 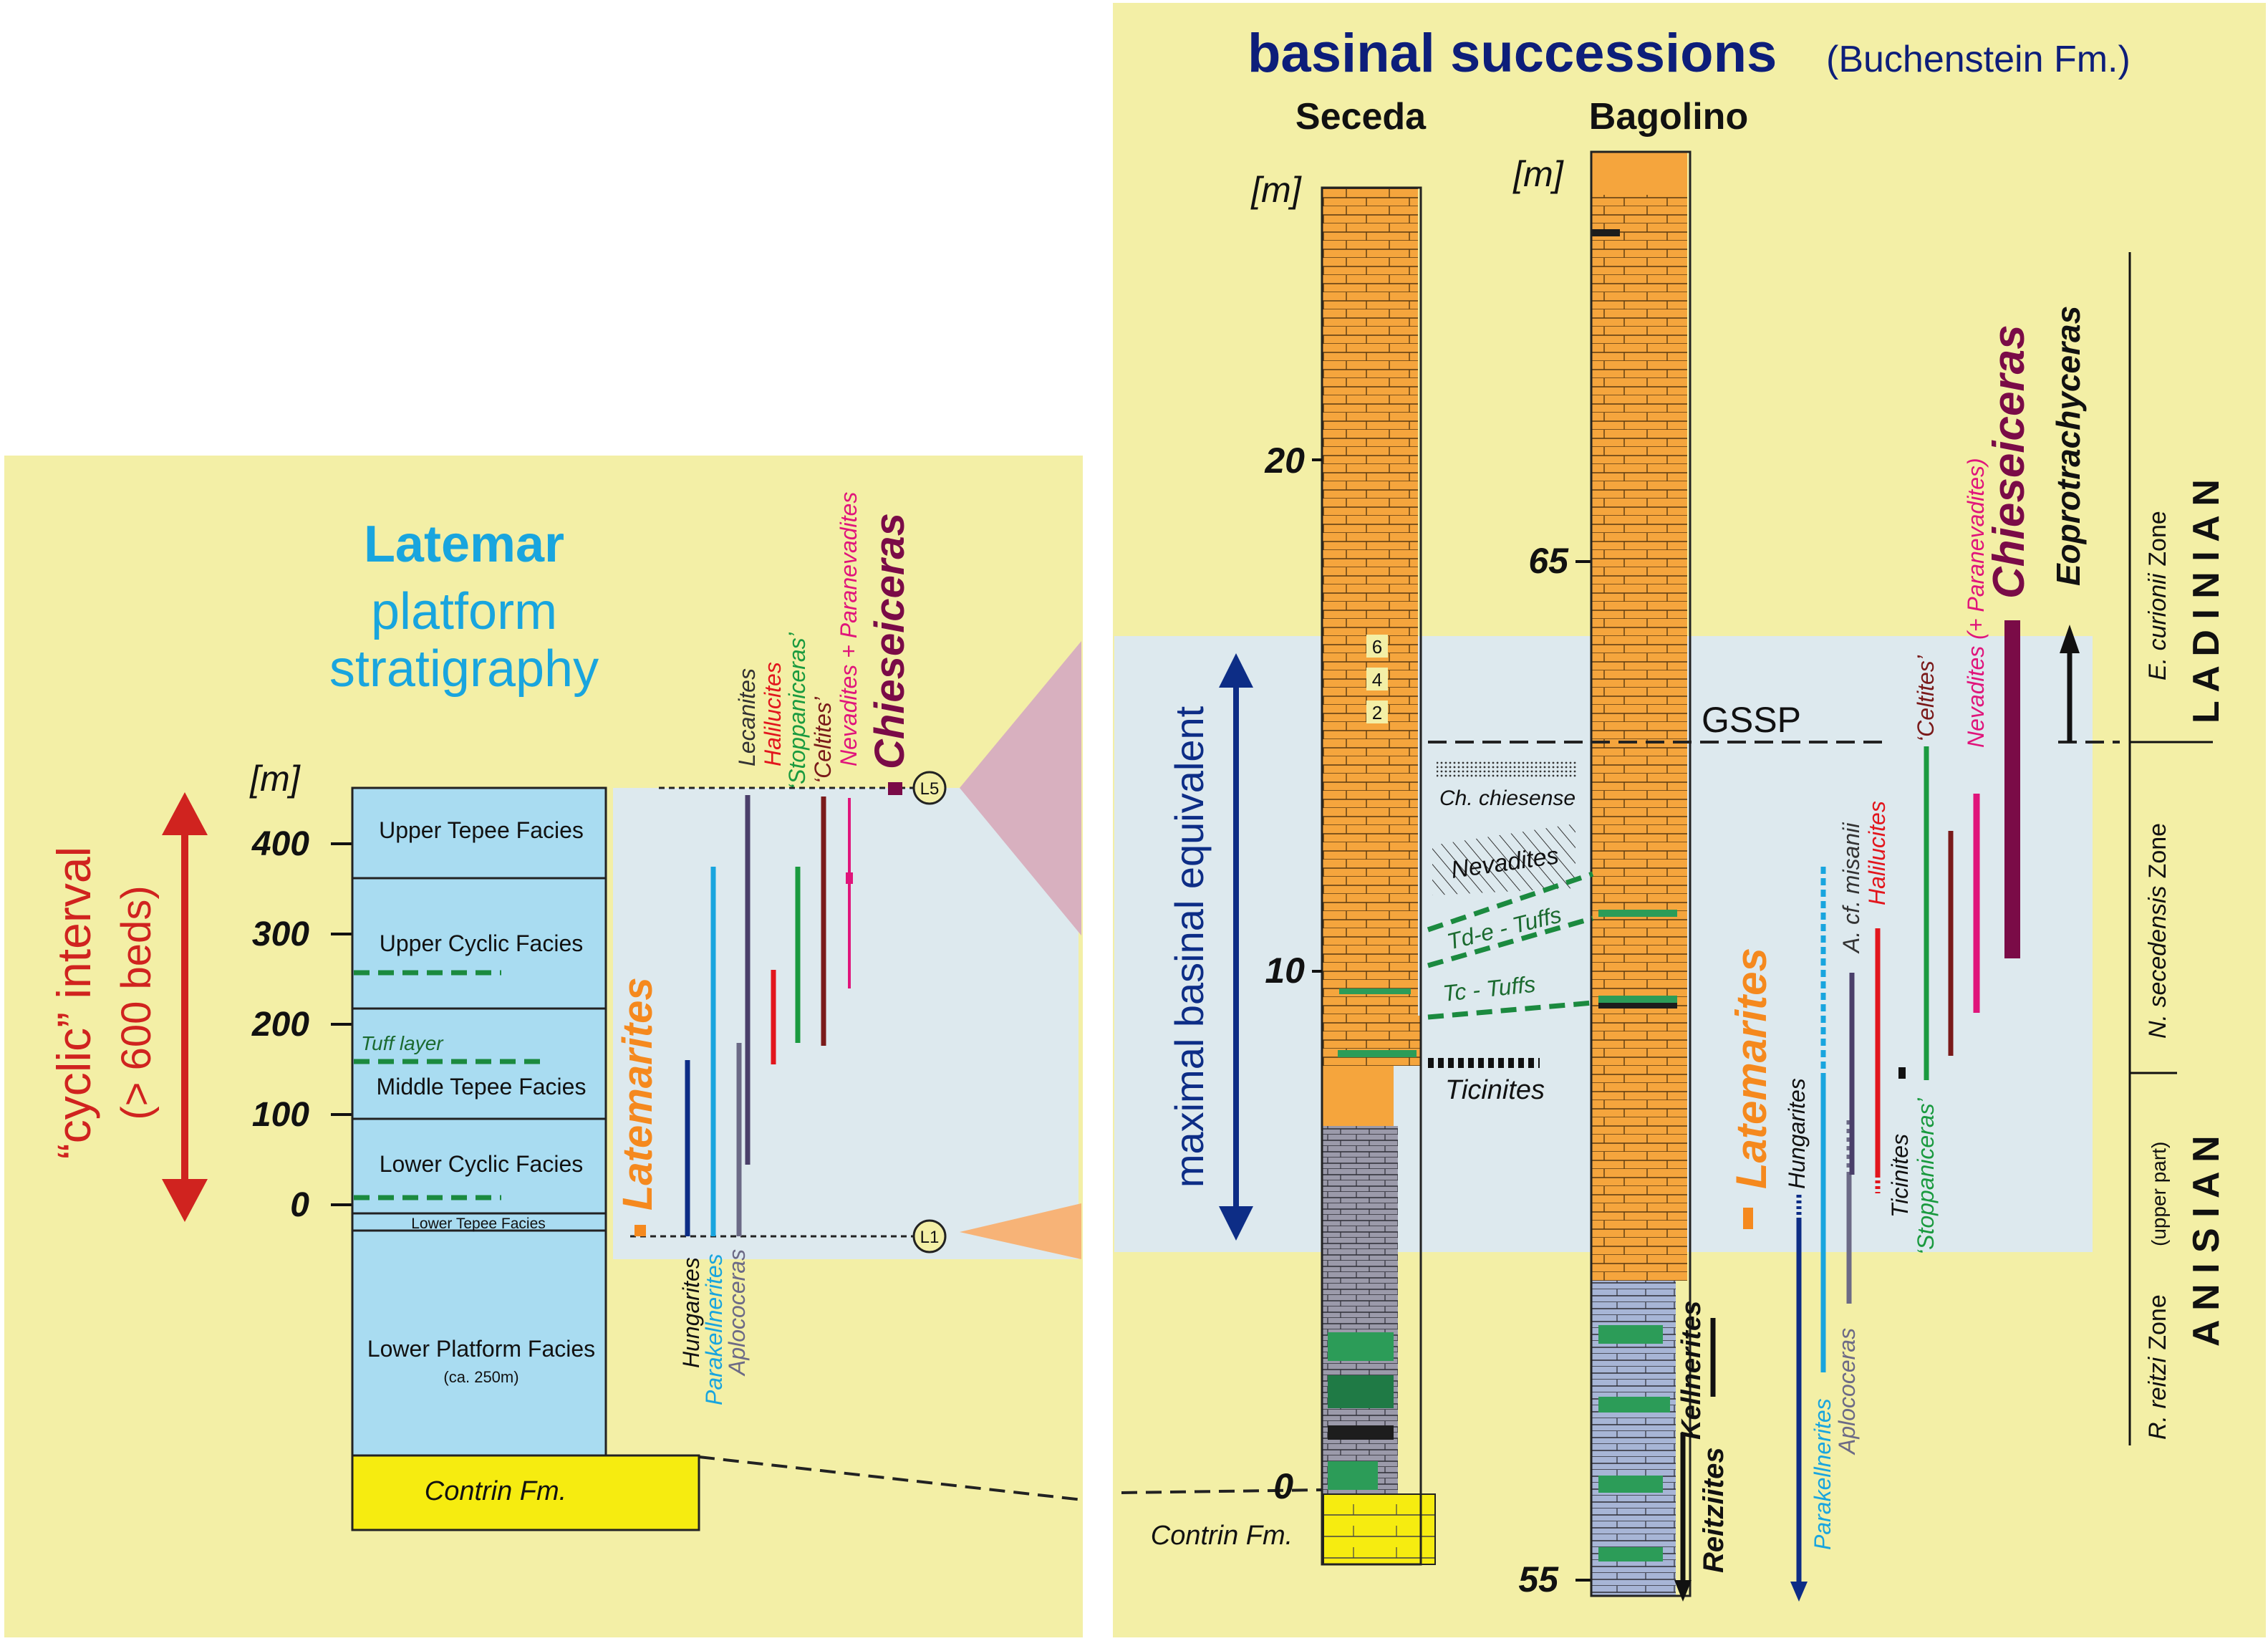 What do you see at coordinates (1751, 720) in the screenshot?
I see `gssp-label: GSSP` at bounding box center [1751, 720].